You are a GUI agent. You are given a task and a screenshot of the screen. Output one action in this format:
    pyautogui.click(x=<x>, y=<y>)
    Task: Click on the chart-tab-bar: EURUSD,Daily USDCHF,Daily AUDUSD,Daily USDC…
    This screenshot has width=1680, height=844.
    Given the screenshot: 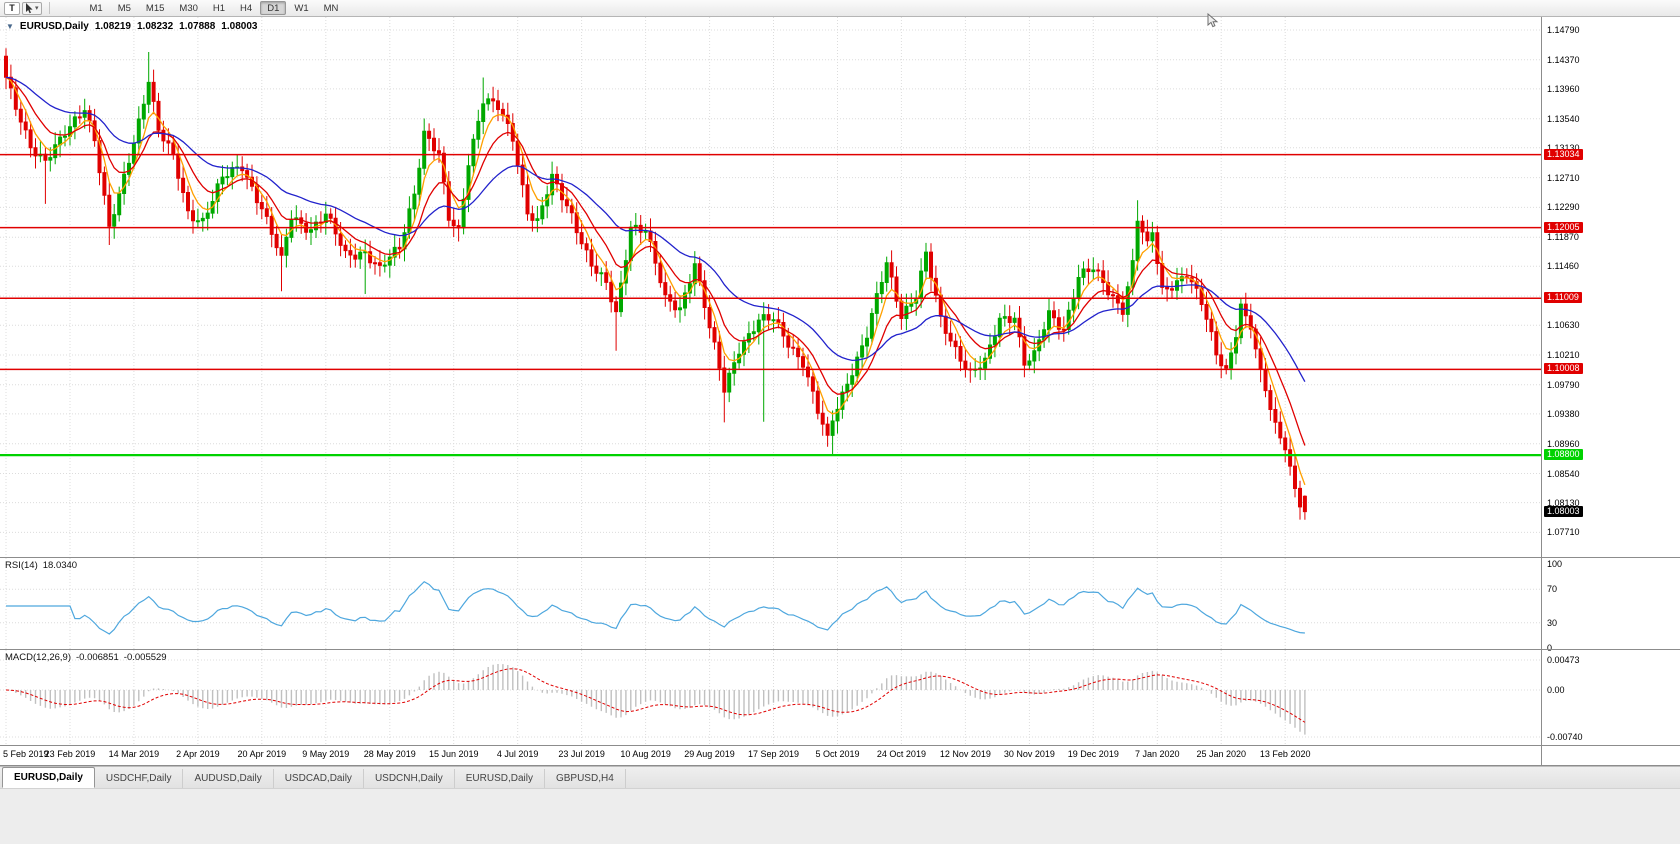 What is the action you would take?
    pyautogui.click(x=840, y=777)
    